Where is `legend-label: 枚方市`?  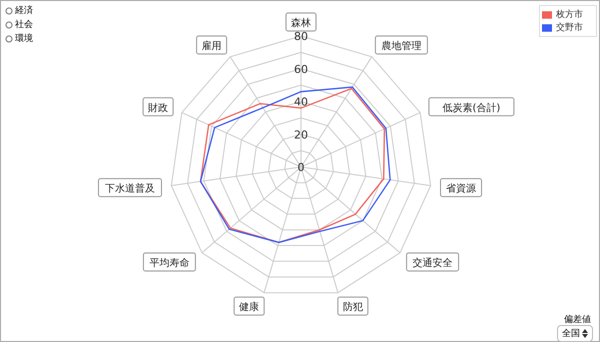 legend-label: 枚方市 is located at coordinates (569, 15).